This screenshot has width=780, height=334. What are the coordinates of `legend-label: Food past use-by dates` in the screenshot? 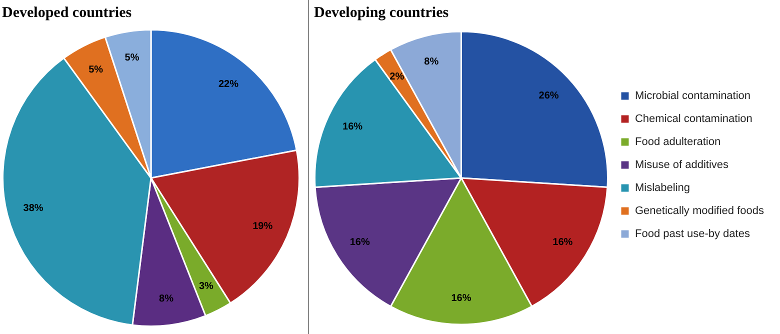 It's located at (692, 234).